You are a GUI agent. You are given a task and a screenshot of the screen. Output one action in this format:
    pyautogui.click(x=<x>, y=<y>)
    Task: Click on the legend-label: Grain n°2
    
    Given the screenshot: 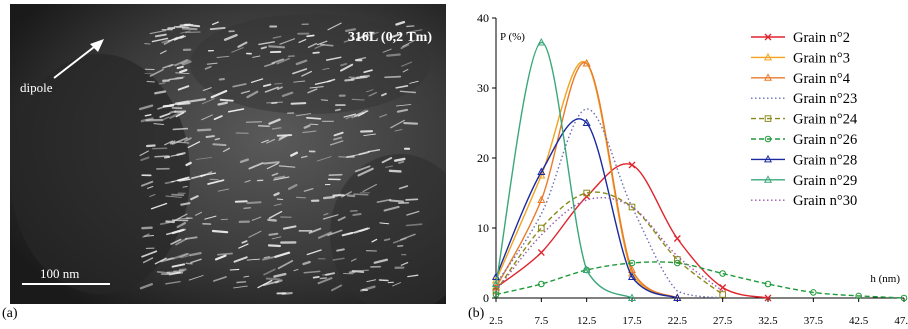 What is the action you would take?
    pyautogui.click(x=821, y=38)
    